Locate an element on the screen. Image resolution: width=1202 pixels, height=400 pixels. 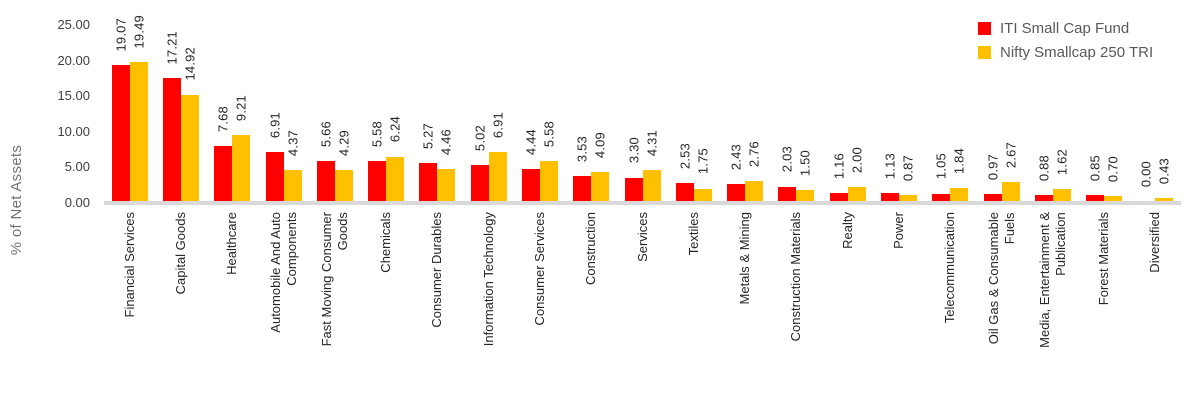
data-value-label: 1.84 is located at coordinates (959, 160).